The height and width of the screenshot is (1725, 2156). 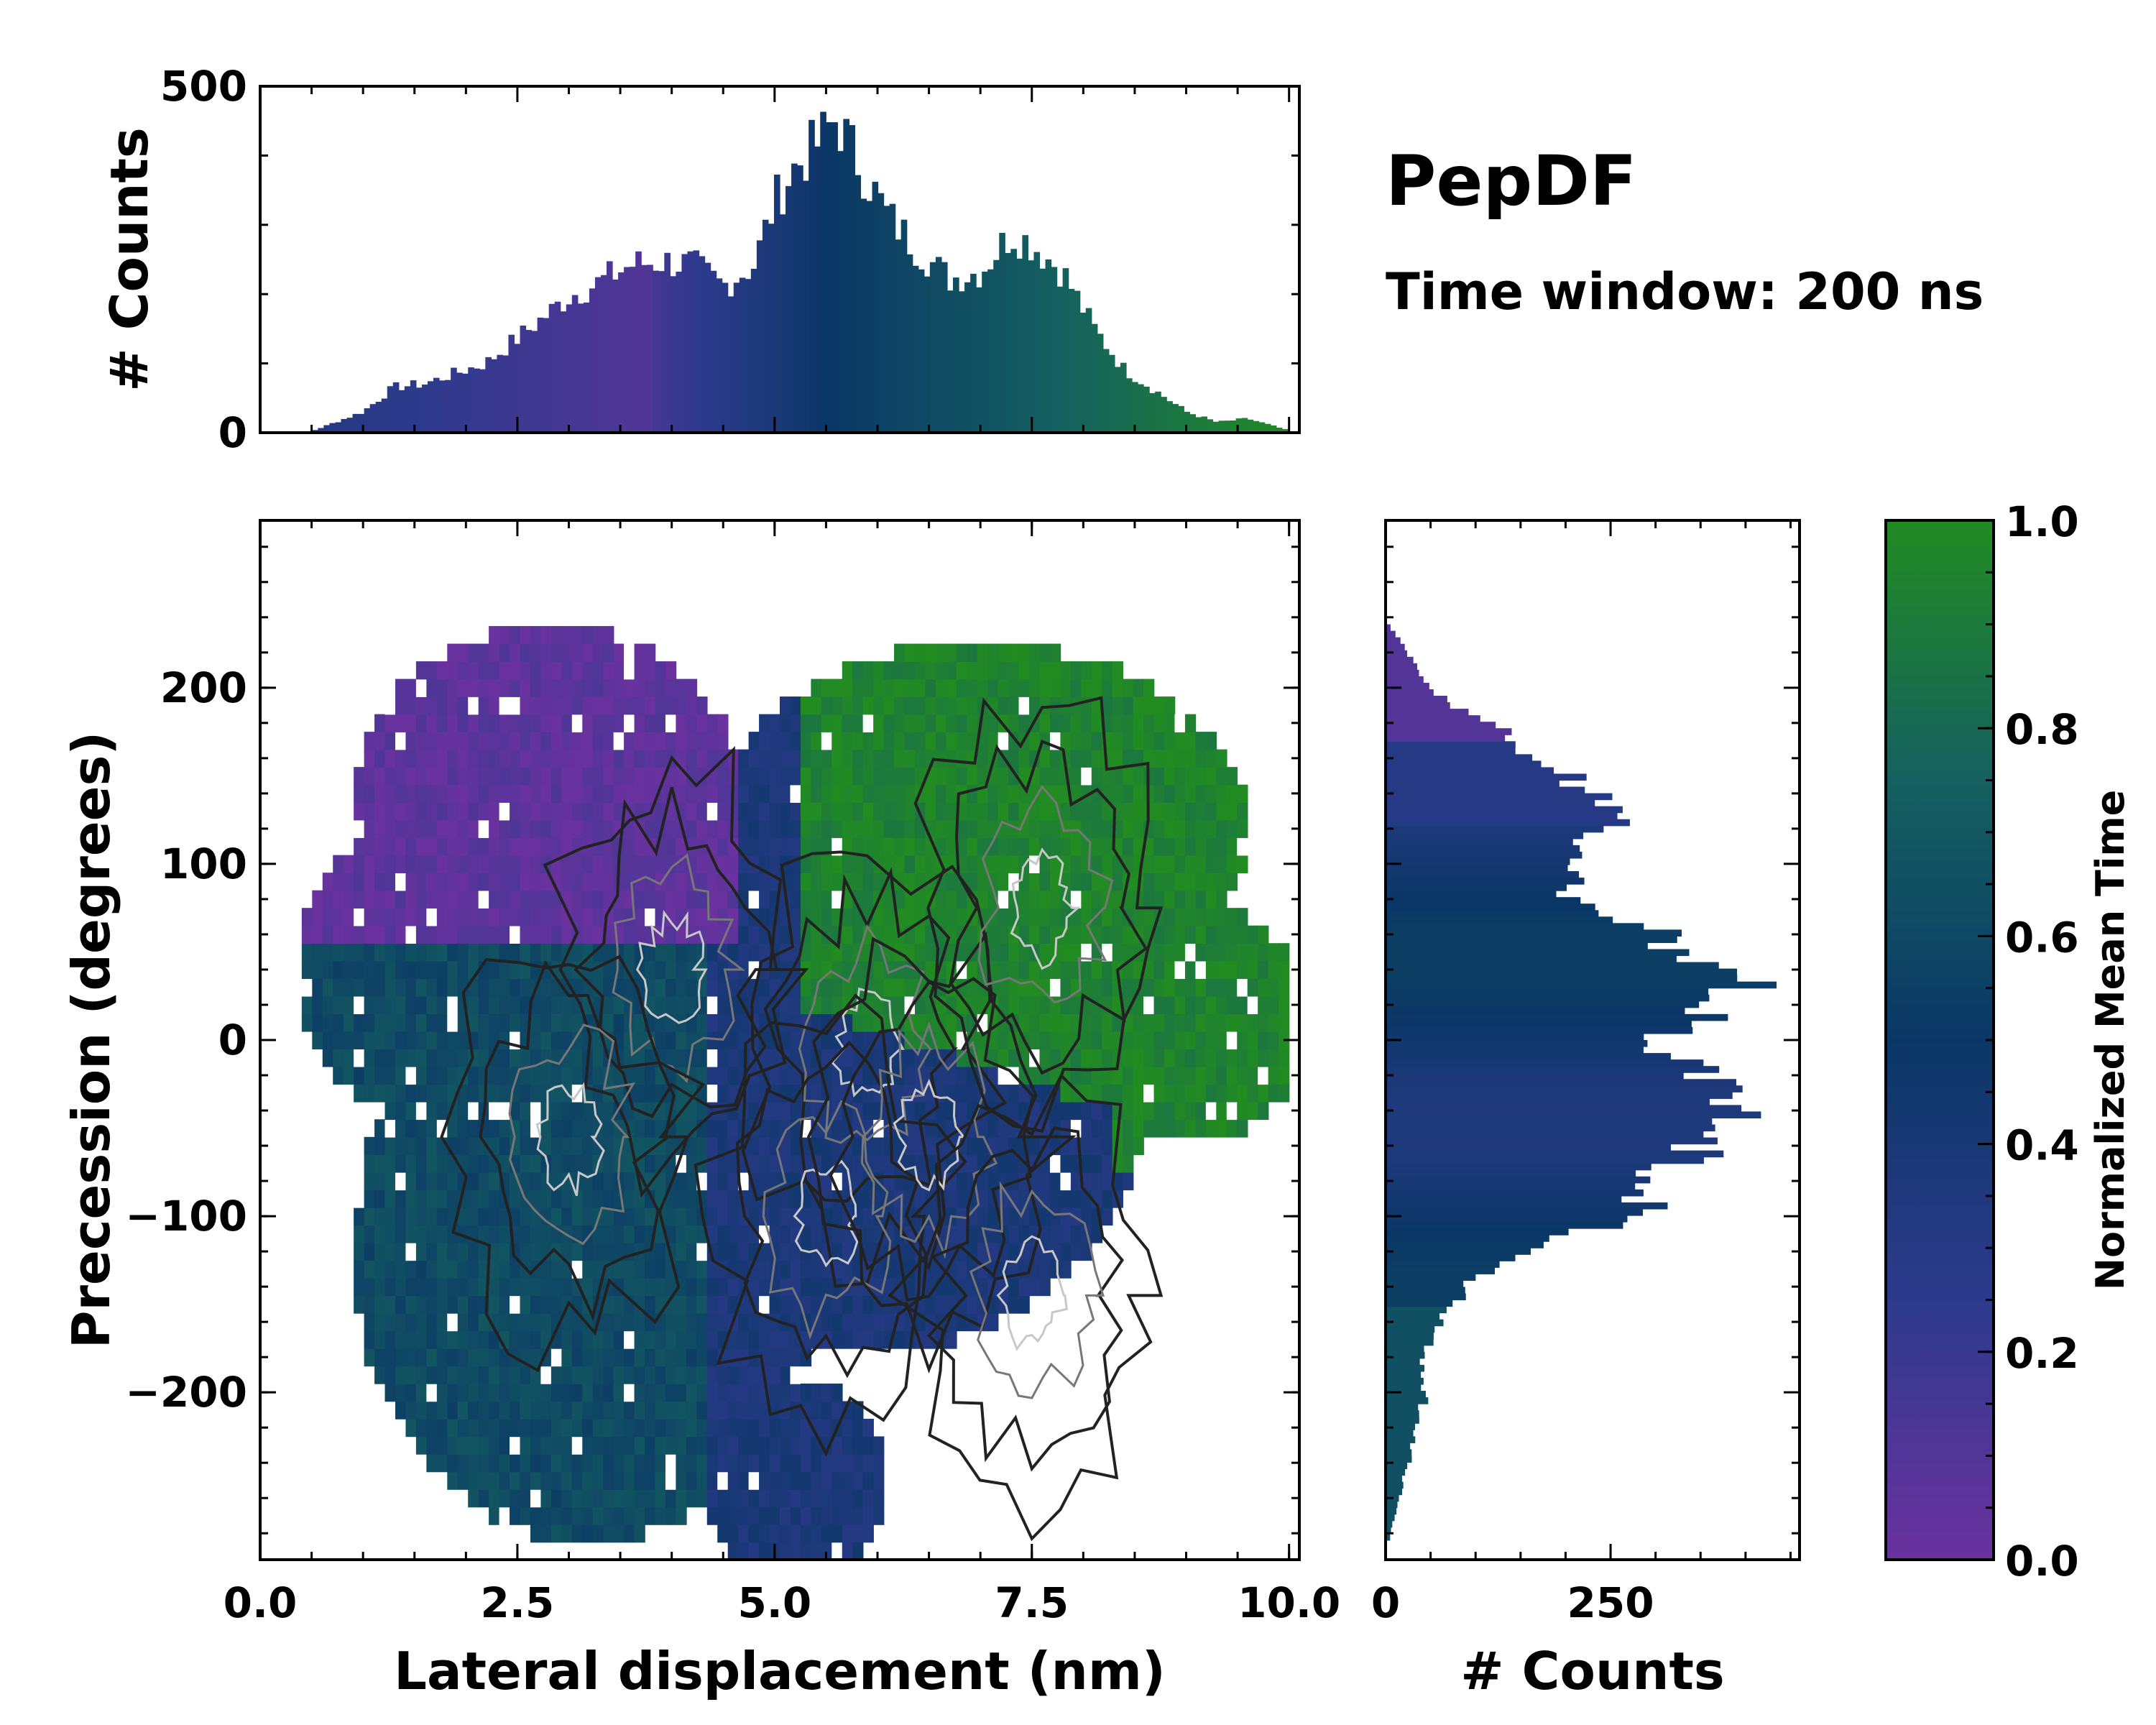 I want to click on colorbar: 0.00.20.40.60.81.0 Normalized Mean Time, so click(x=2009, y=1041).